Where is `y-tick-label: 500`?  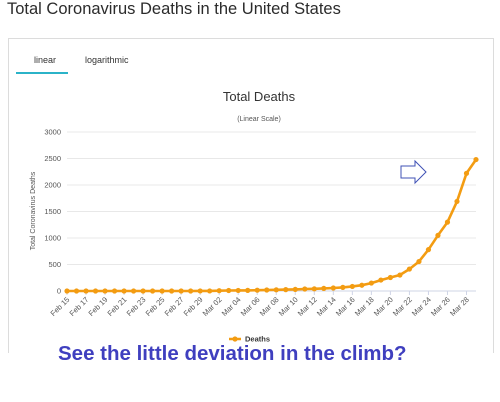 y-tick-label: 500 is located at coordinates (54, 264).